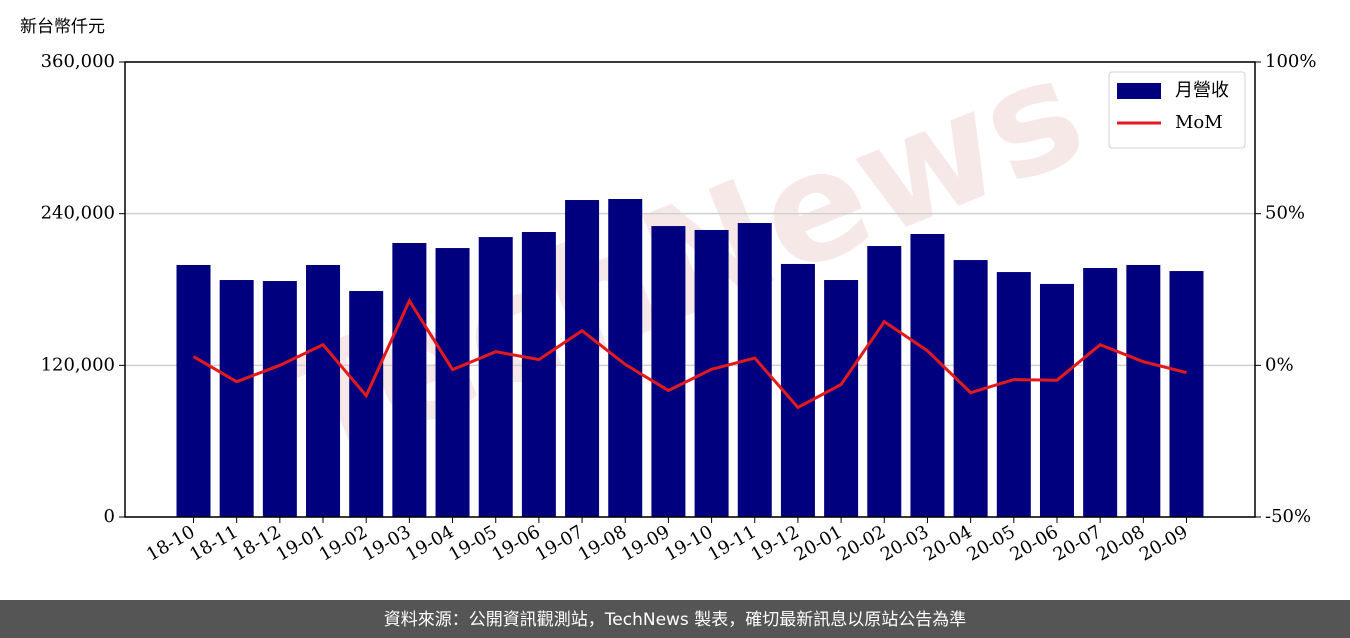  Describe the element at coordinates (1034, 543) in the screenshot. I see `x-tick-label: 20-06` at that location.